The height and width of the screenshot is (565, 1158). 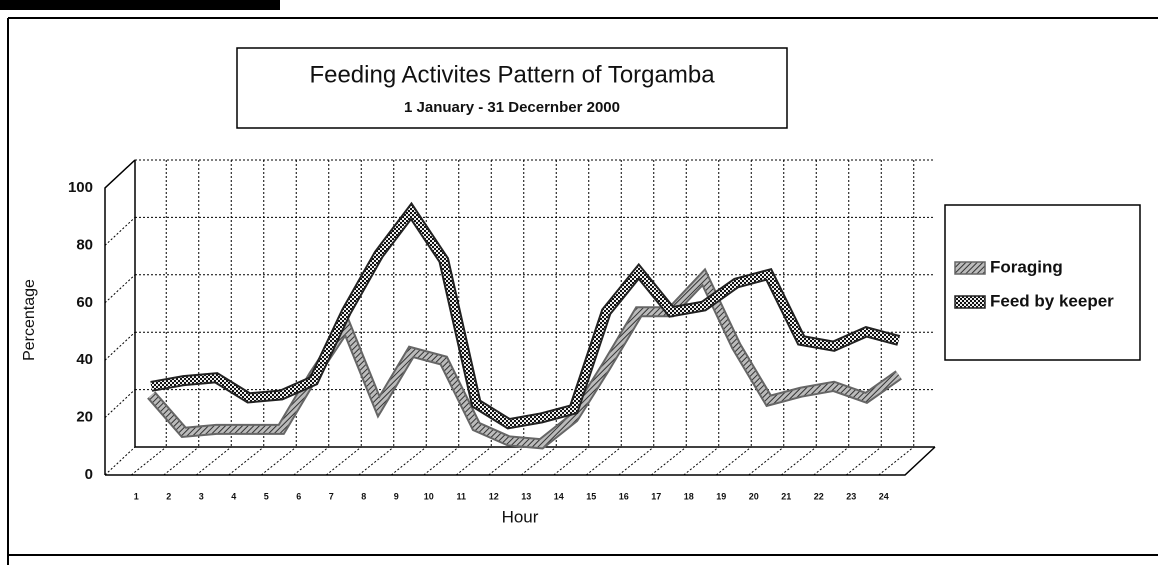 I want to click on x-tick-label: 16, so click(x=624, y=496).